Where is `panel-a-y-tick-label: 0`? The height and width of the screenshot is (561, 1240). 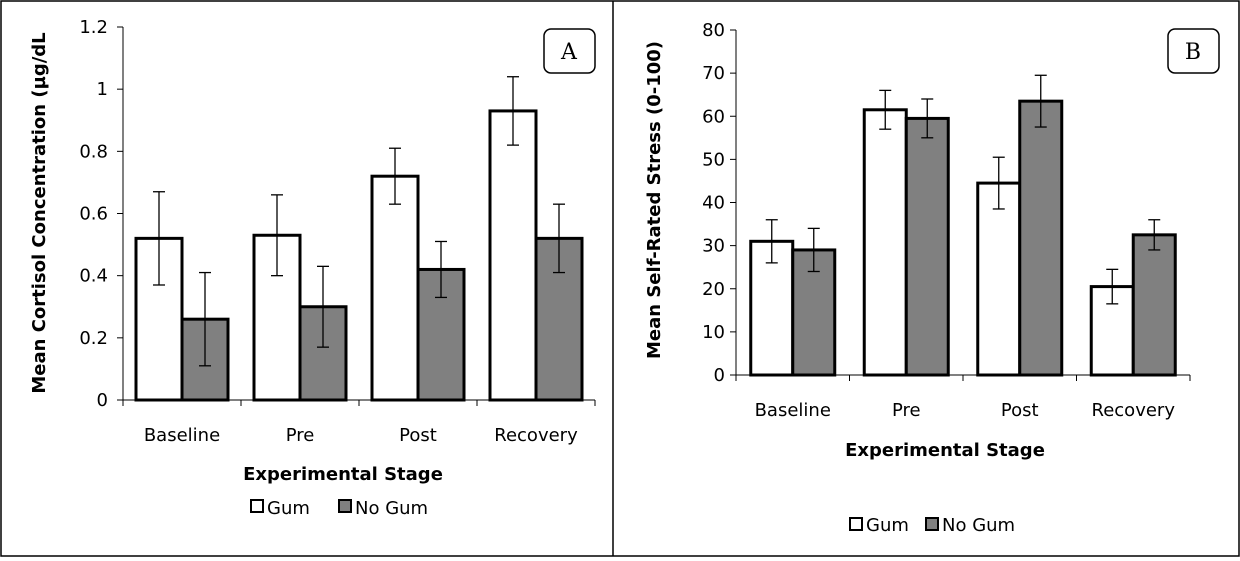 panel-a-y-tick-label: 0 is located at coordinates (102, 400).